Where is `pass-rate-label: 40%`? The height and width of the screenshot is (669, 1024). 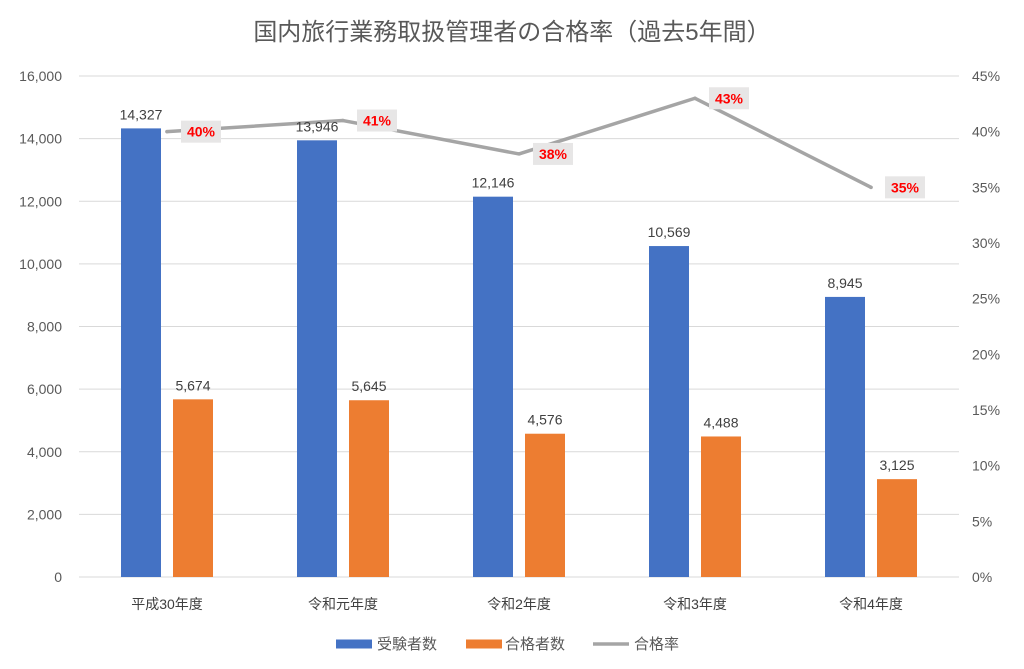 pass-rate-label: 40% is located at coordinates (201, 132).